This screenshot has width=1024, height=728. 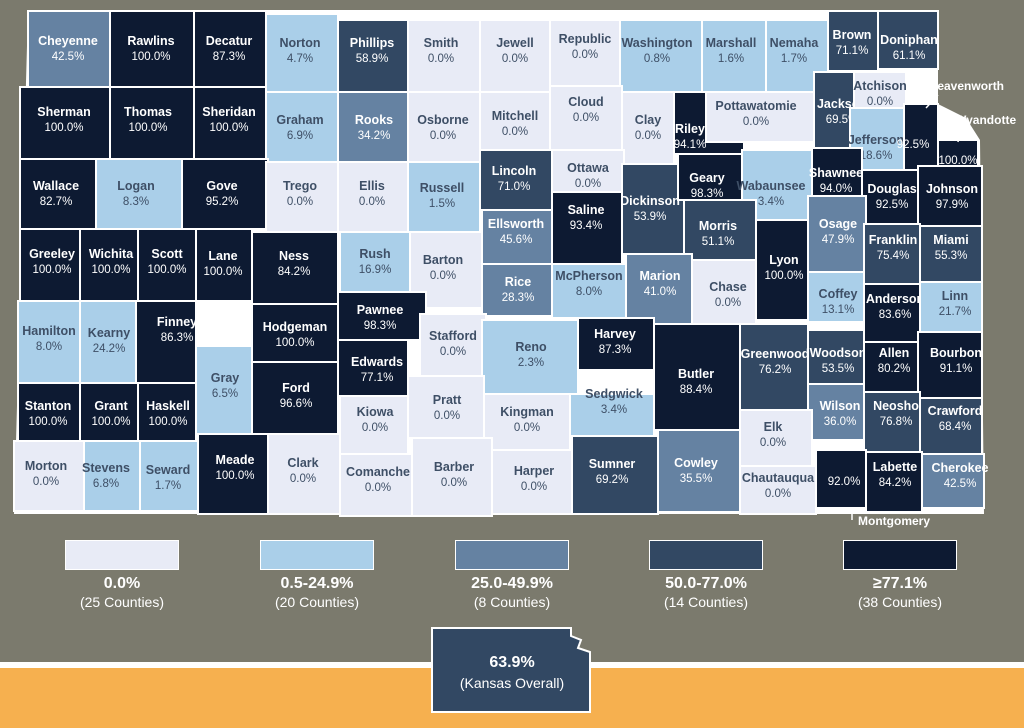 I want to click on county-value: 42.5%, so click(x=68, y=57).